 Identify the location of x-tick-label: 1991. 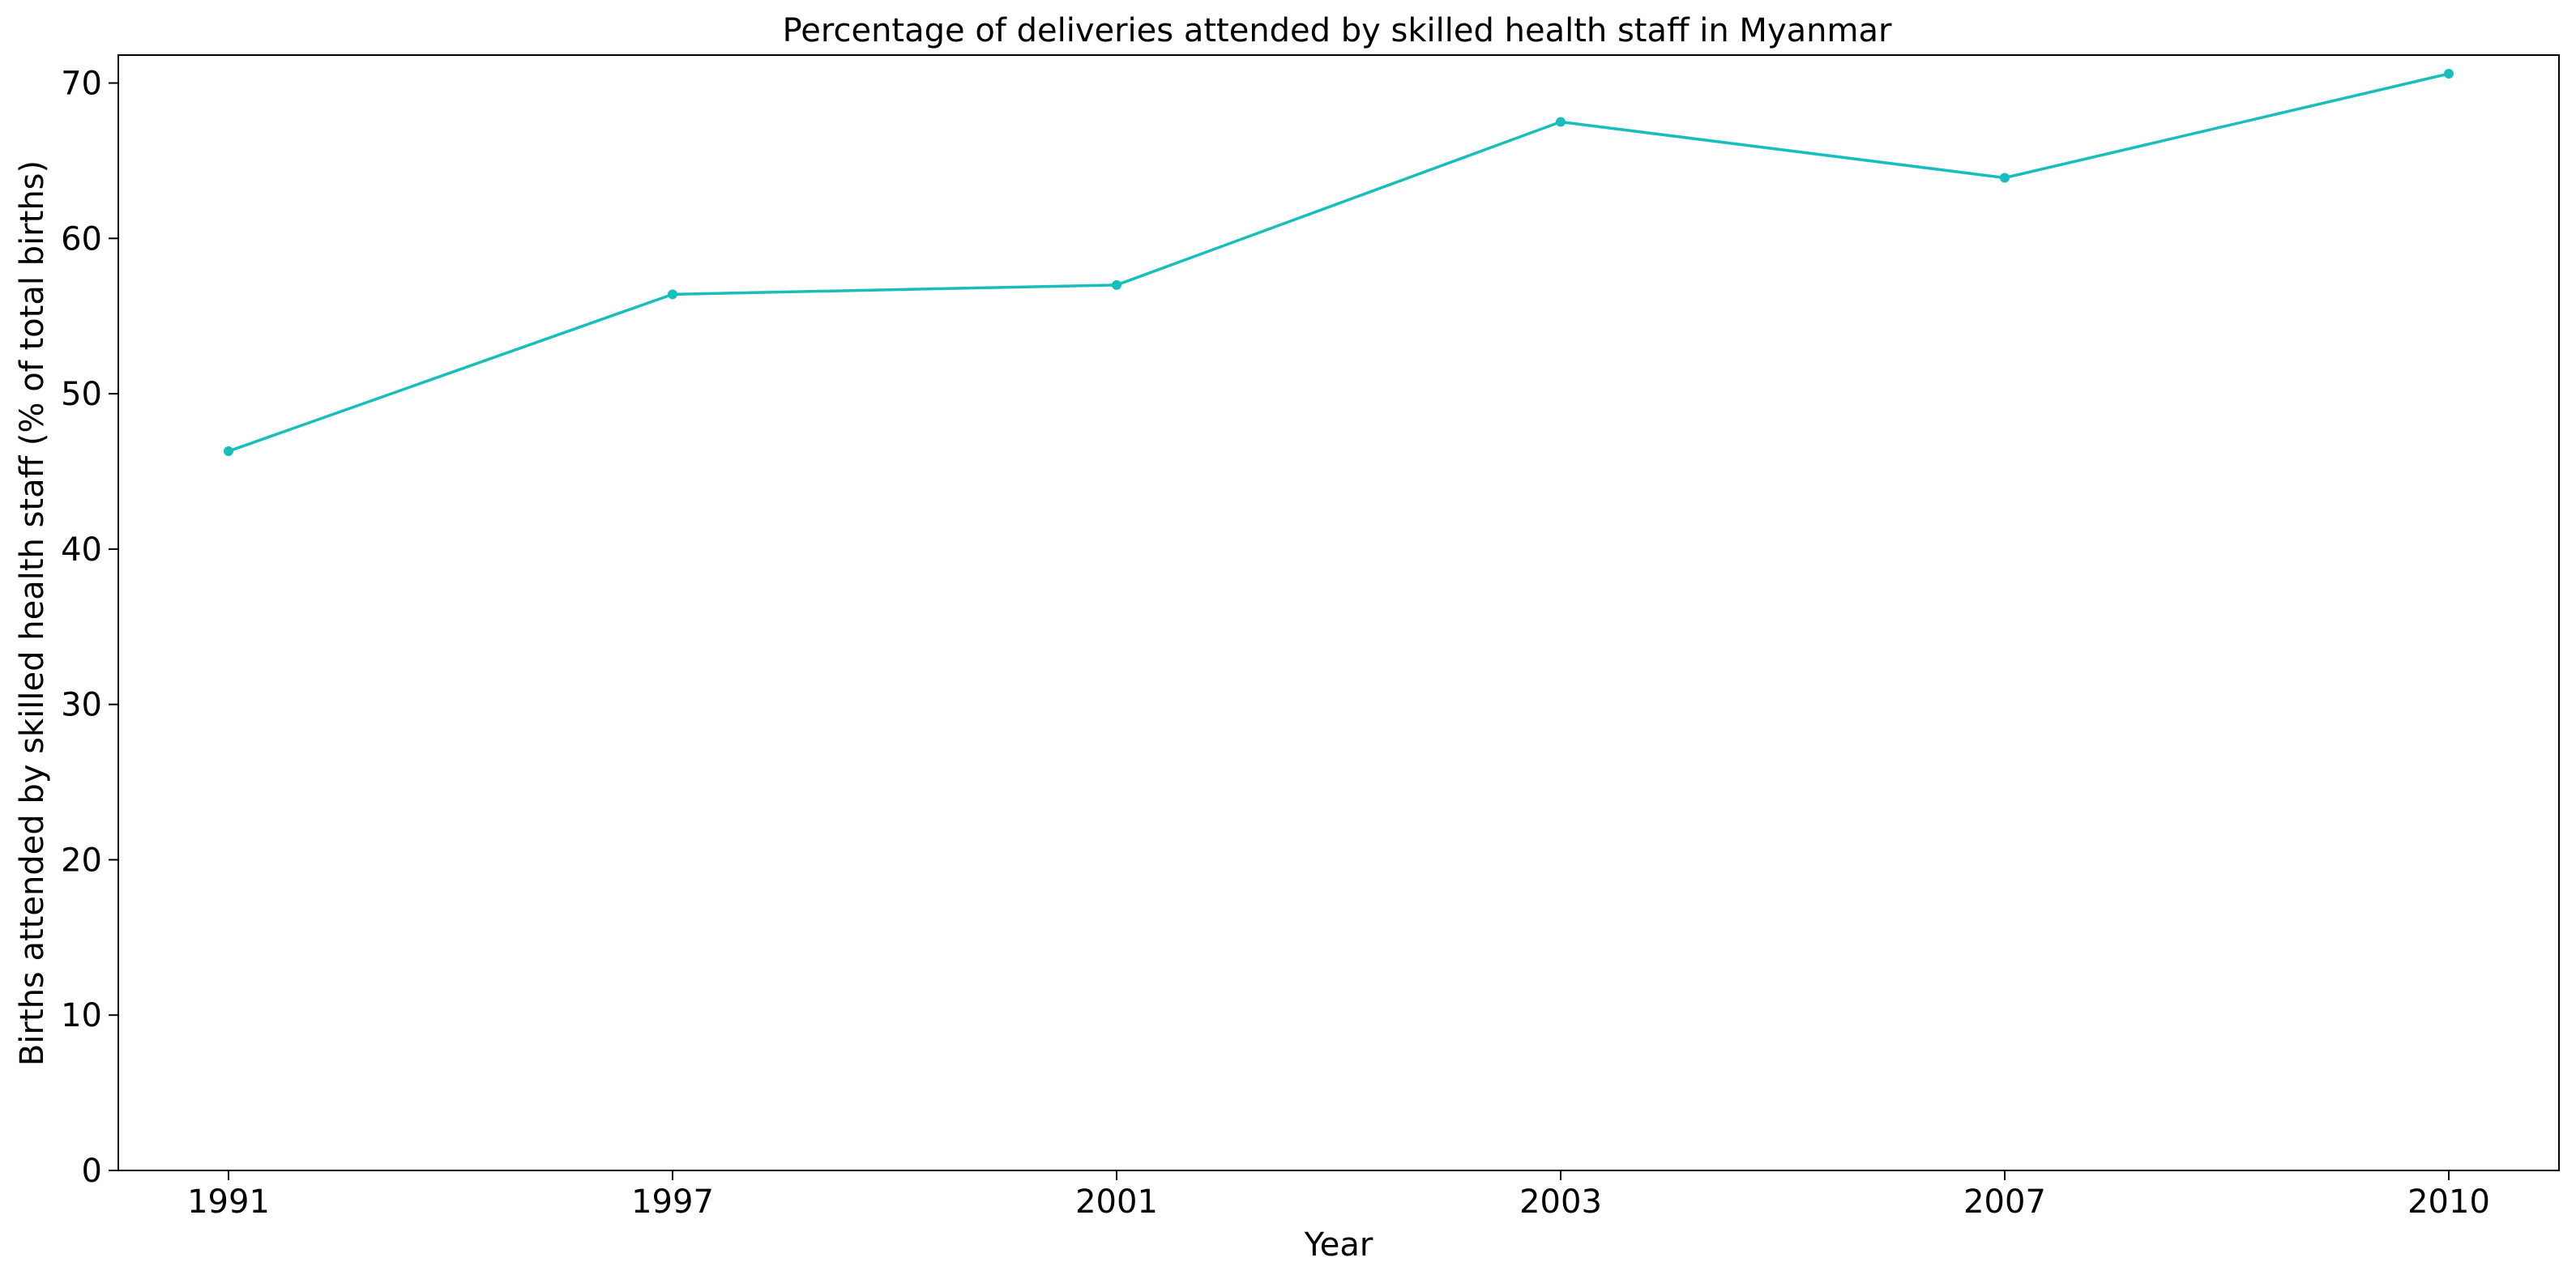
(228, 1202).